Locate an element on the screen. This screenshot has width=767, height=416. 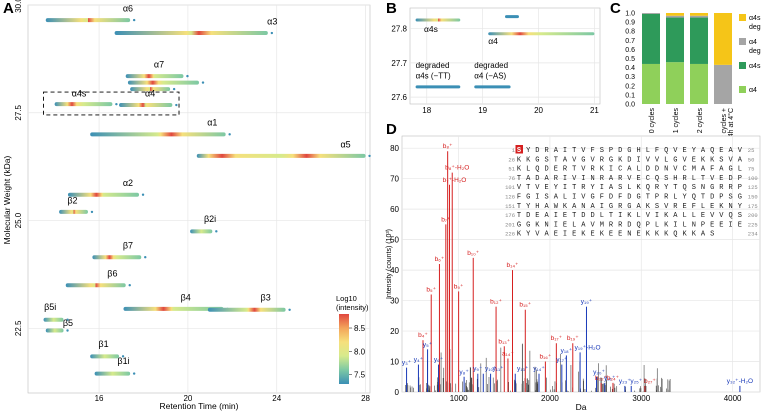
peak-label: a₁₄⁺ is located at coordinates (508, 353).